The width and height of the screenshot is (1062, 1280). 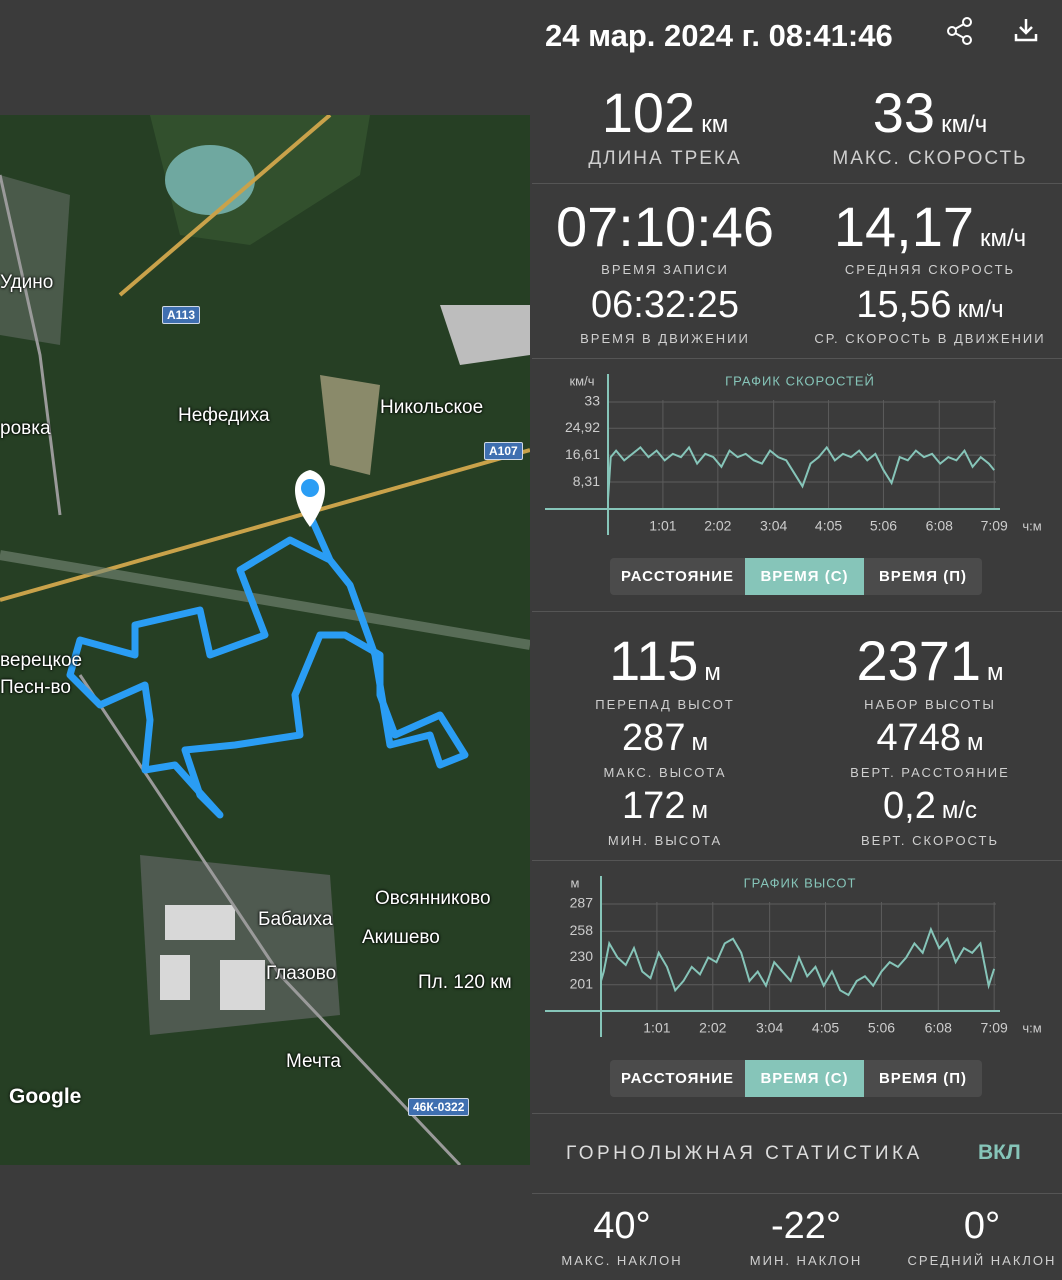 What do you see at coordinates (930, 269) in the screenshot?
I see `stat-label: СРЕДНЯЯ СКОРОСТЬ` at bounding box center [930, 269].